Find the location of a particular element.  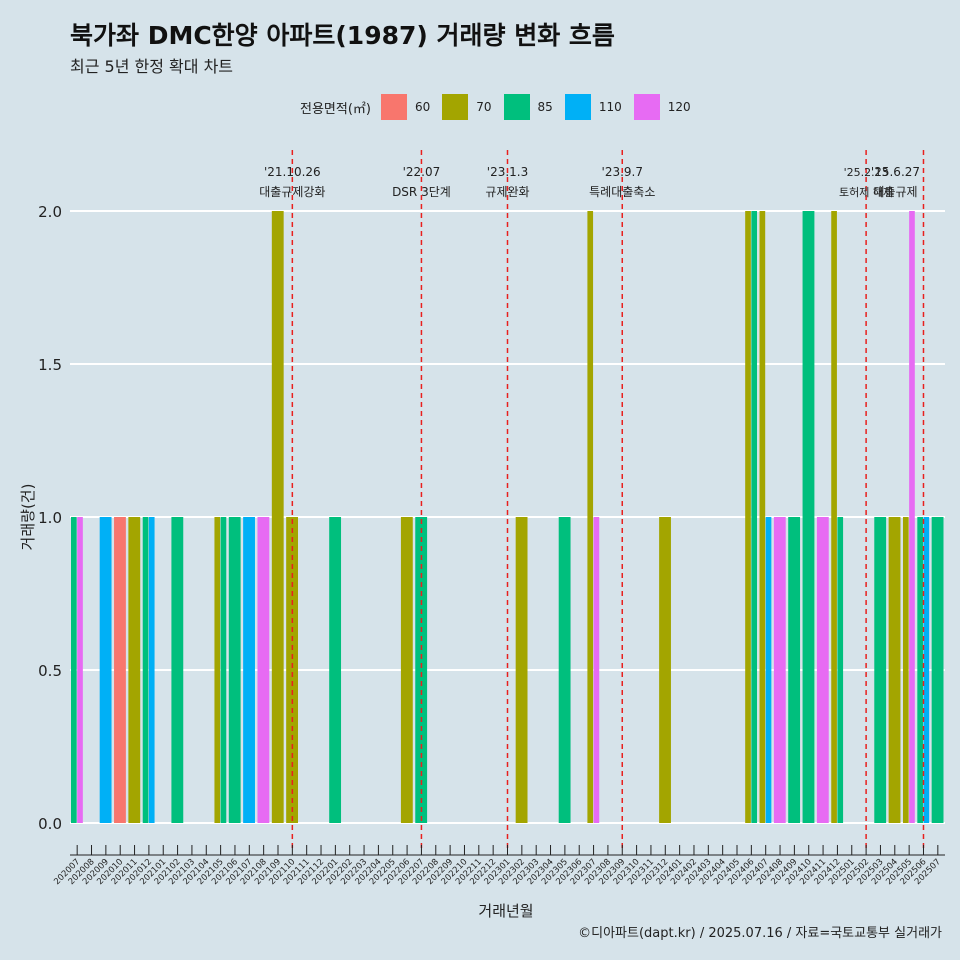

legend-label-60: 60 is located at coordinates (422, 107).